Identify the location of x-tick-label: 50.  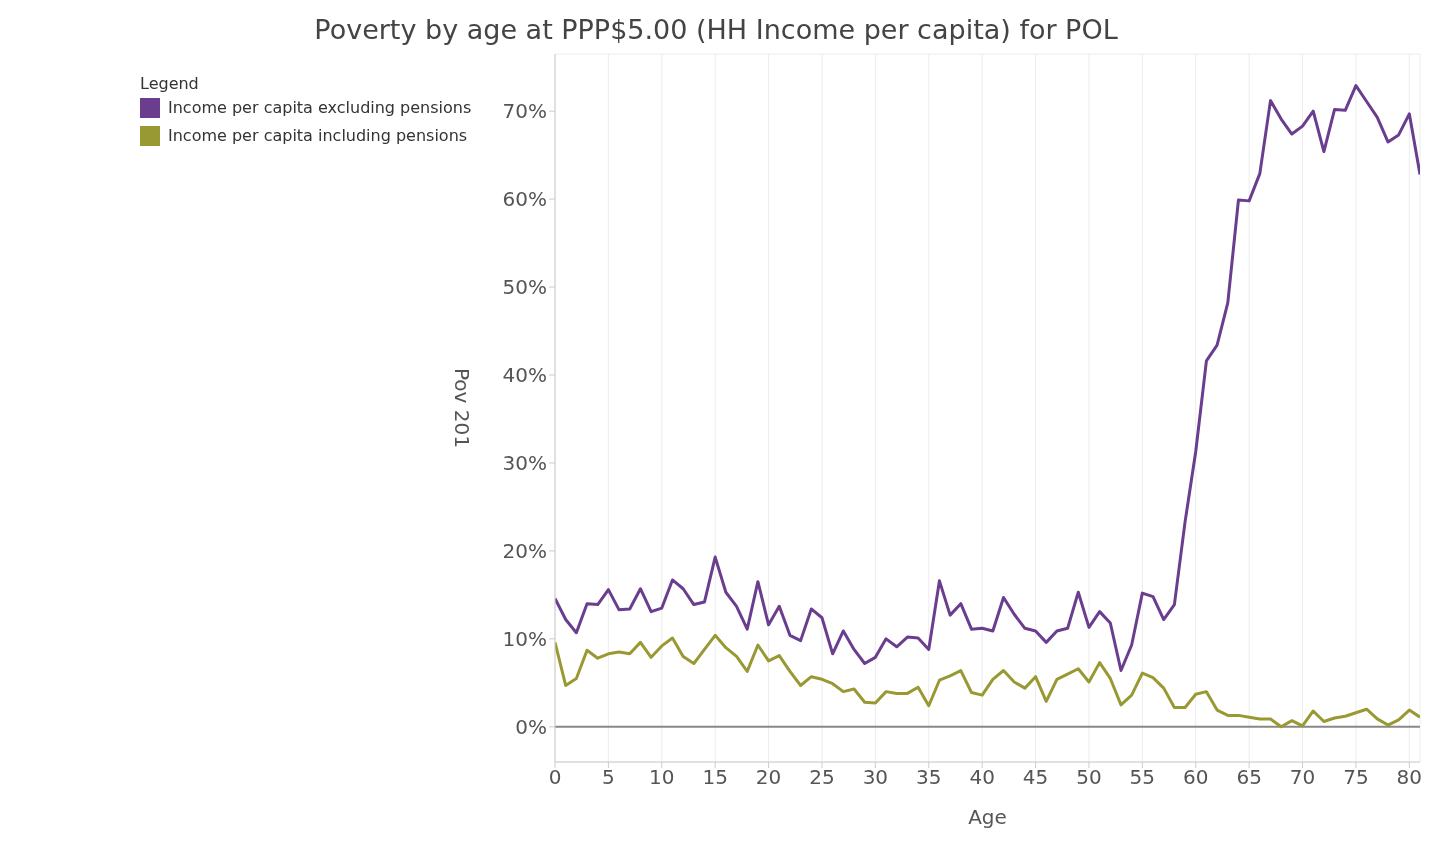
(1089, 777).